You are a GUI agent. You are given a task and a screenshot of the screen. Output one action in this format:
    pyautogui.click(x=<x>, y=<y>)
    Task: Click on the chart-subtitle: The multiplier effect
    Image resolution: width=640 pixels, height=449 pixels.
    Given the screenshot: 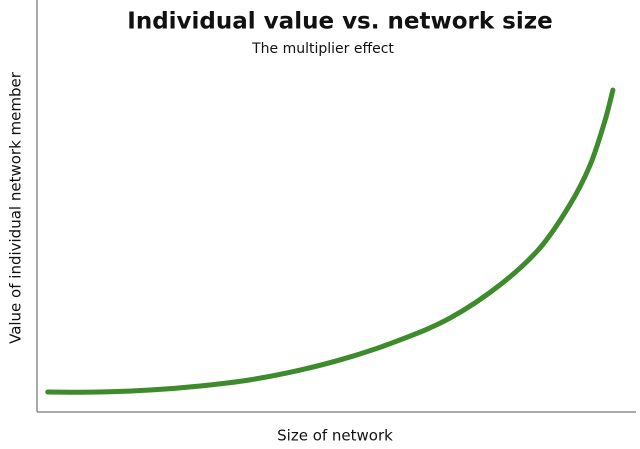 What is the action you would take?
    pyautogui.click(x=322, y=49)
    